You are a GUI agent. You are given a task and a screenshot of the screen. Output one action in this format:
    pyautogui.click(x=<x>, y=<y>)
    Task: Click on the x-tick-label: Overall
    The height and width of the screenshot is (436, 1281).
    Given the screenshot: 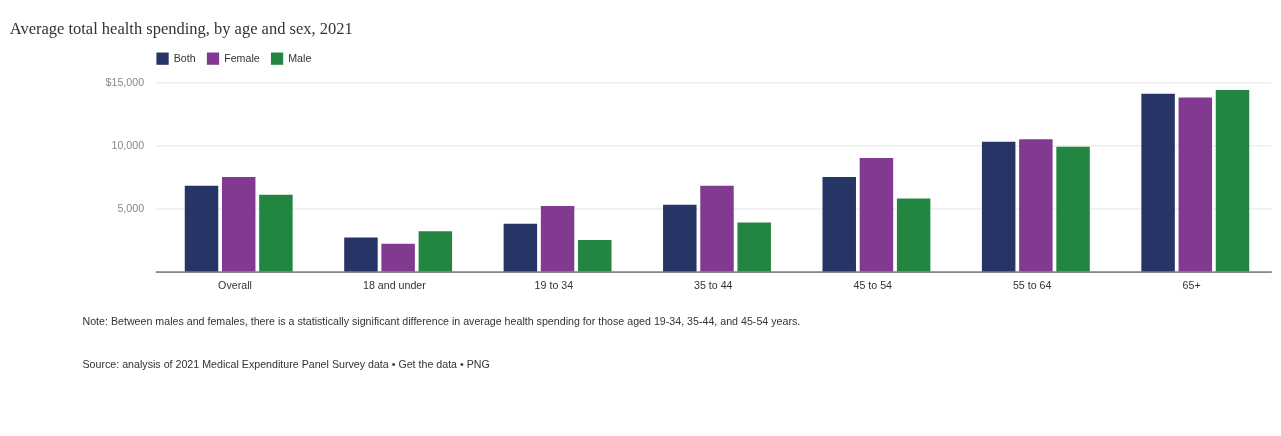 What is the action you would take?
    pyautogui.click(x=235, y=284)
    